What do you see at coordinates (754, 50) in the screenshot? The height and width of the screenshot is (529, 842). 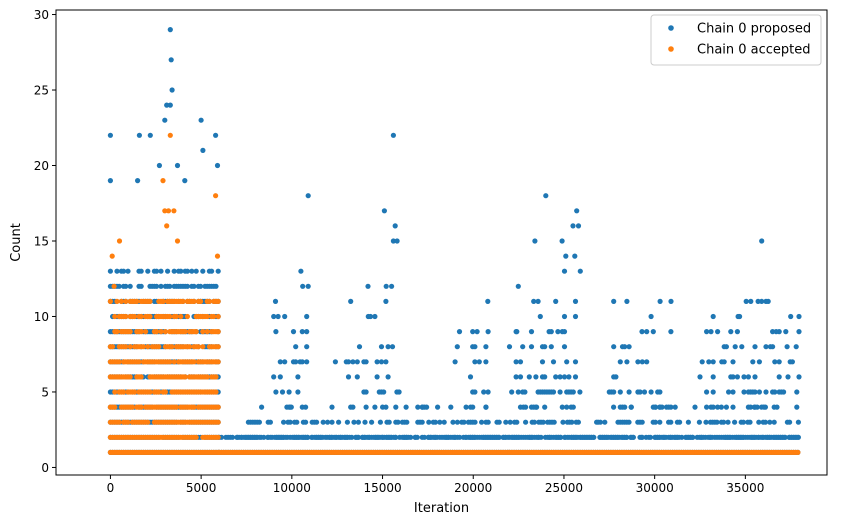 I see `legend-label-accepted: Chain 0 accepted` at bounding box center [754, 50].